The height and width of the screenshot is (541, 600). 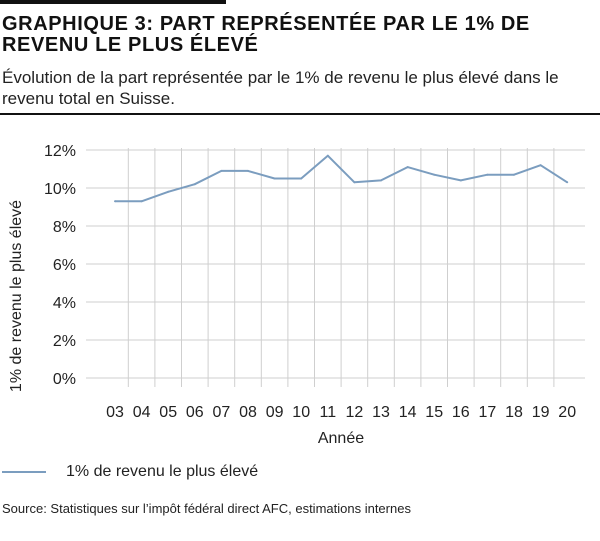 I want to click on series-group, so click(x=341, y=178).